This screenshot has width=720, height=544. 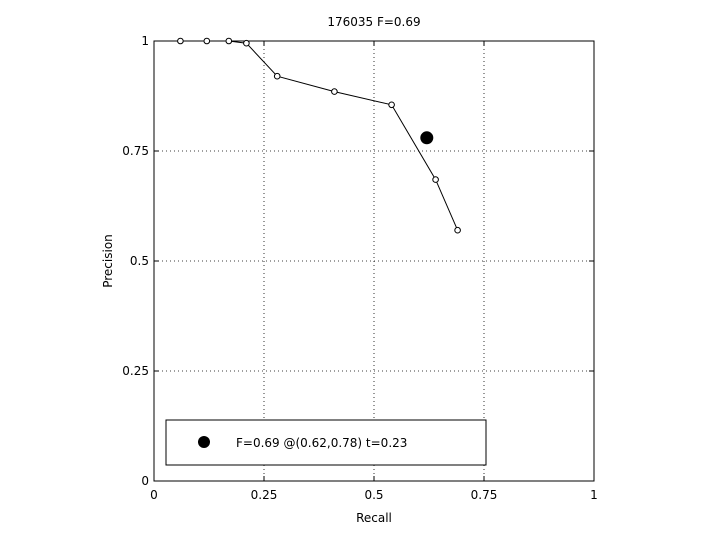 What do you see at coordinates (321, 443) in the screenshot?
I see `legend-label: F=0.69 @(0.62,0.78) t=0.23` at bounding box center [321, 443].